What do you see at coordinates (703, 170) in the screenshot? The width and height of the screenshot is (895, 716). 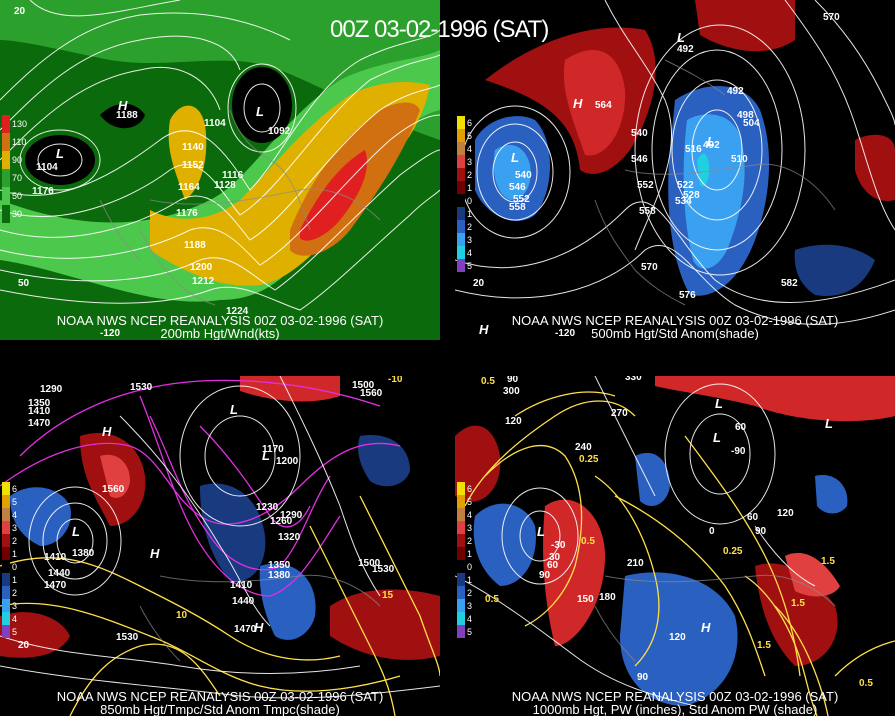 I see `anom-negative-max` at bounding box center [703, 170].